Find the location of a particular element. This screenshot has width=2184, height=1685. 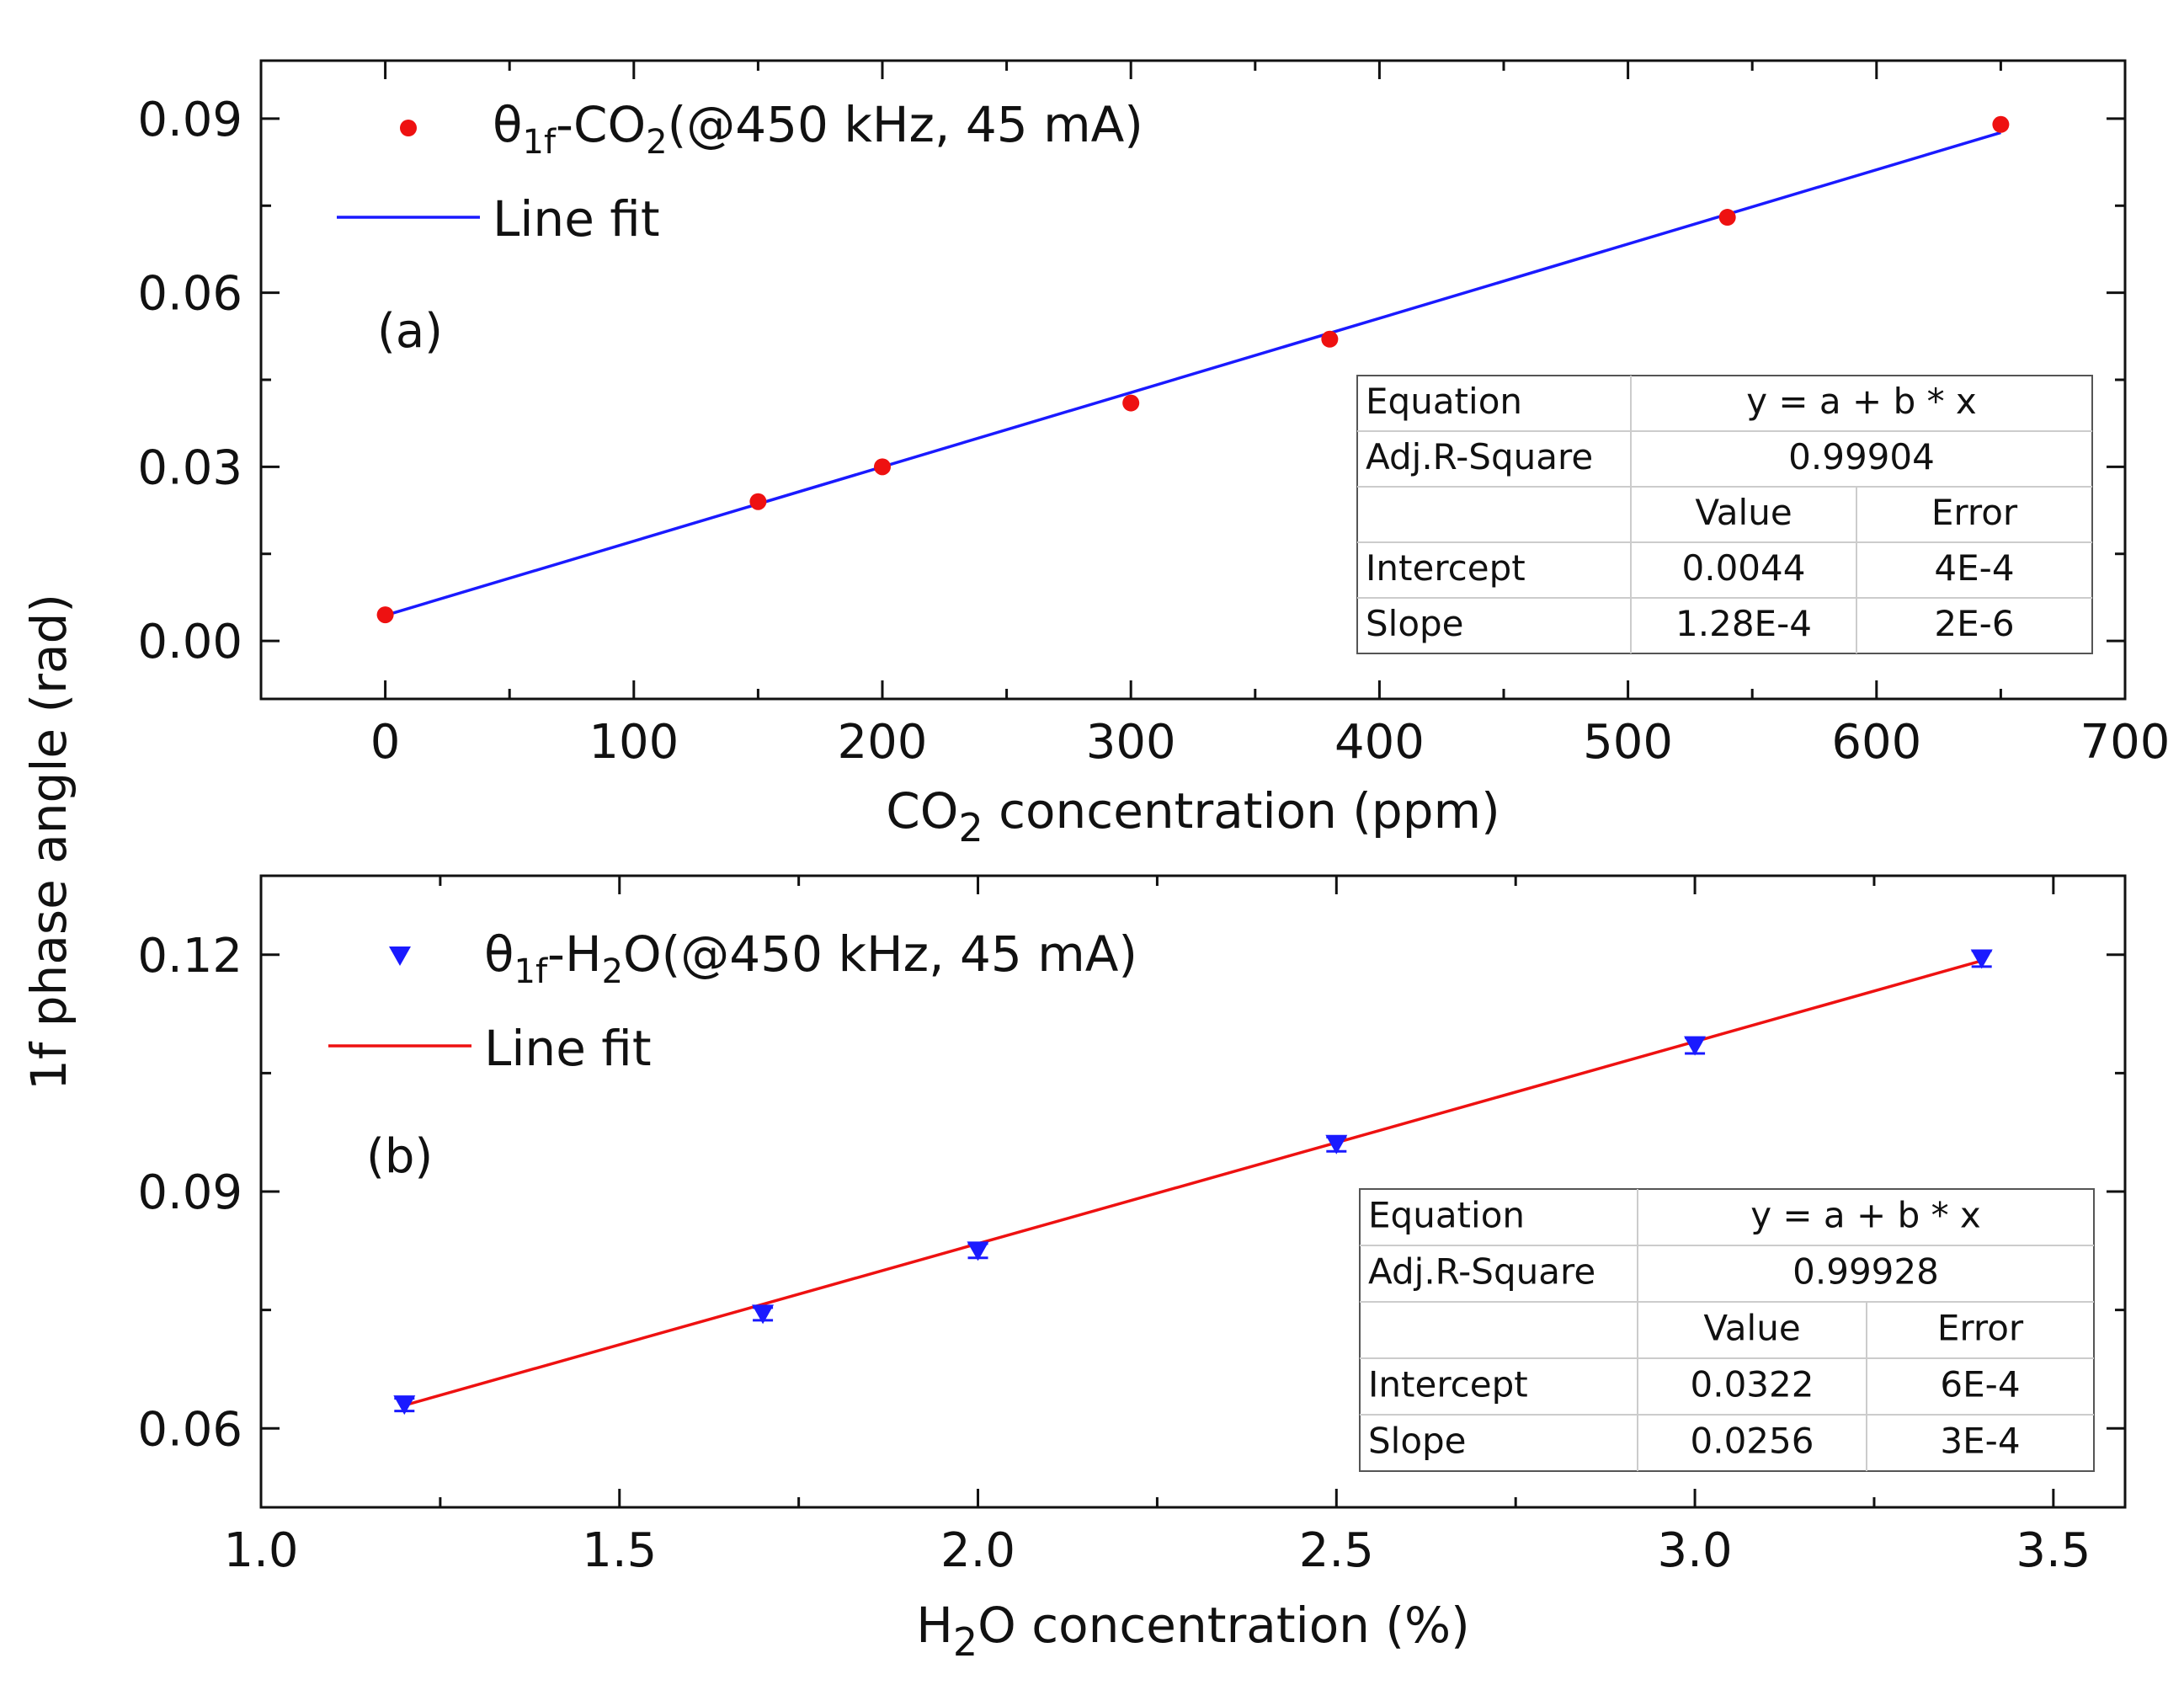

table-r2-value: 0.99928 is located at coordinates (1866, 1272).